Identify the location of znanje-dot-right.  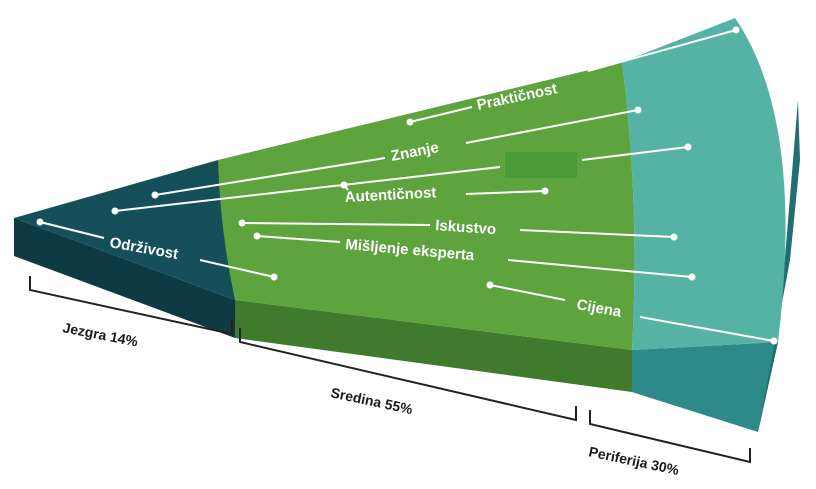
(638, 110).